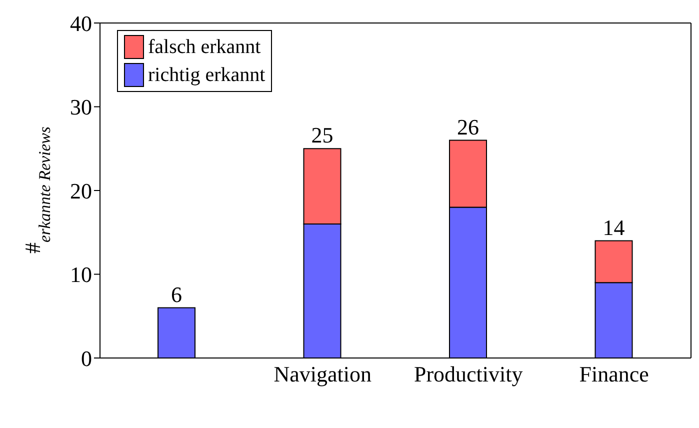 This screenshot has height=428, width=699. I want to click on x-tick-label: Finance, so click(614, 374).